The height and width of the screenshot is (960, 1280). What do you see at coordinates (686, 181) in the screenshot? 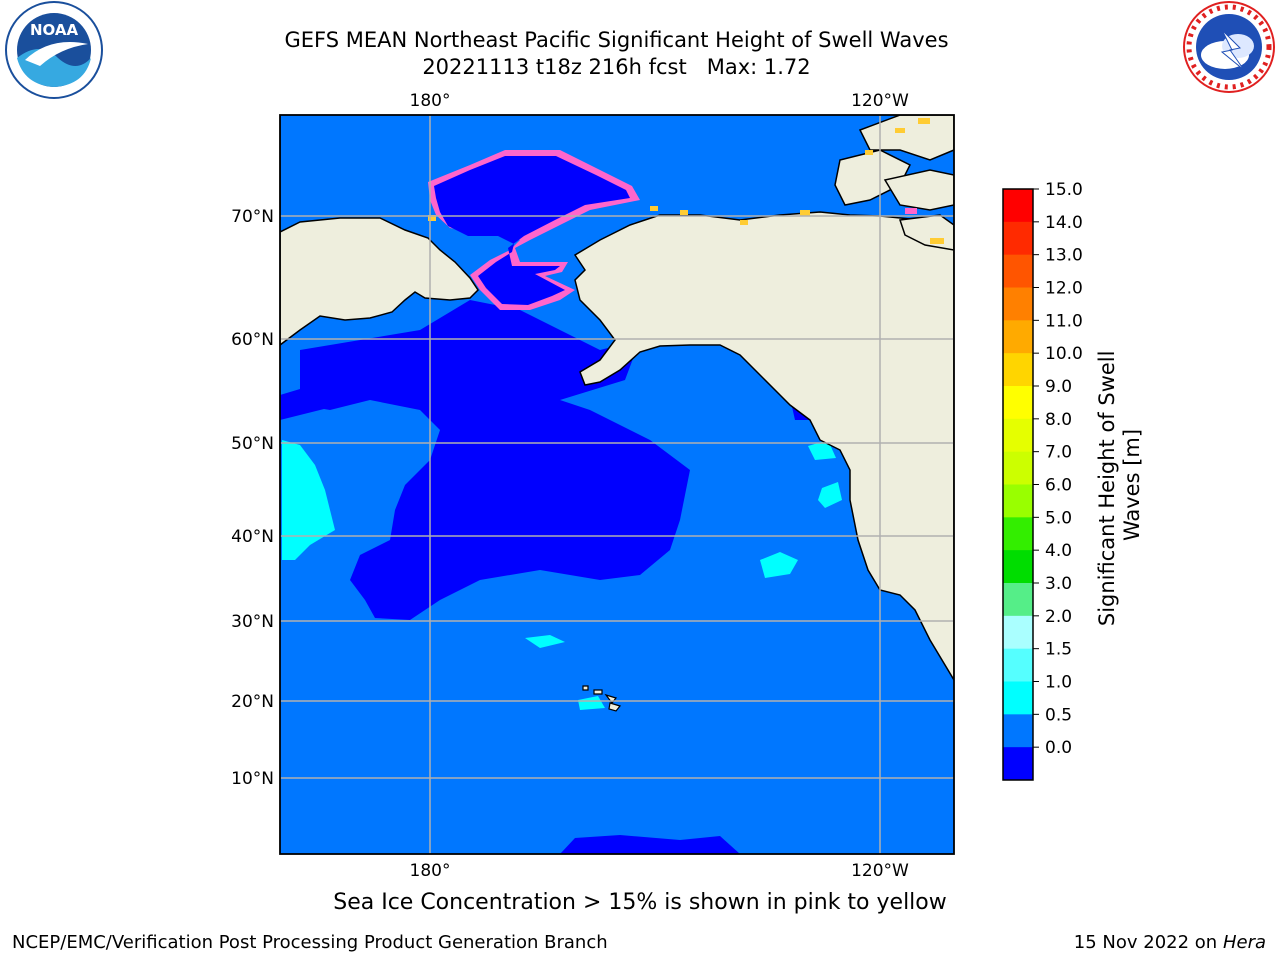
I see `sea-ice-coast` at bounding box center [686, 181].